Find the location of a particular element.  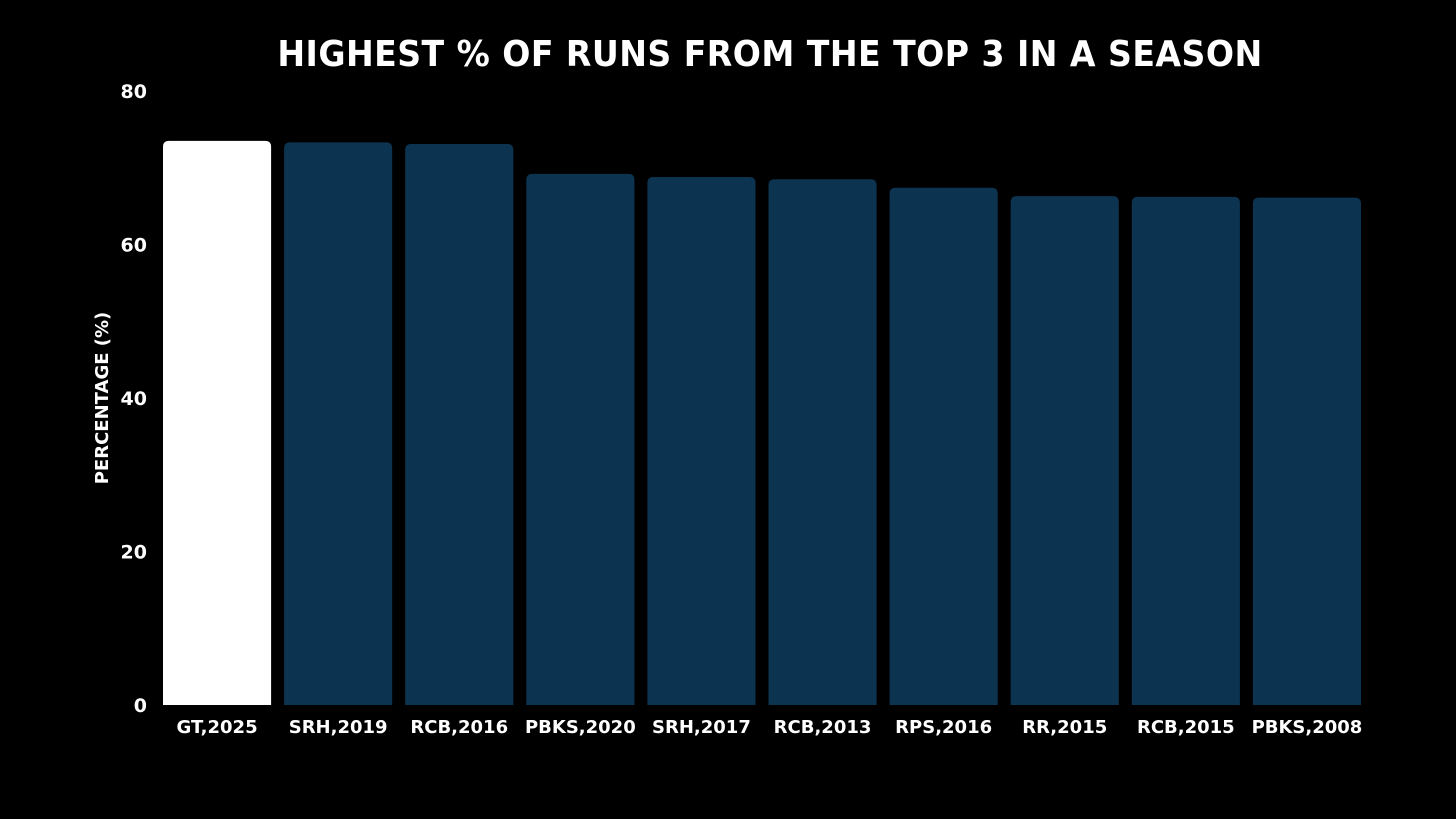

x-tick-label: GT,2025 is located at coordinates (216, 727).